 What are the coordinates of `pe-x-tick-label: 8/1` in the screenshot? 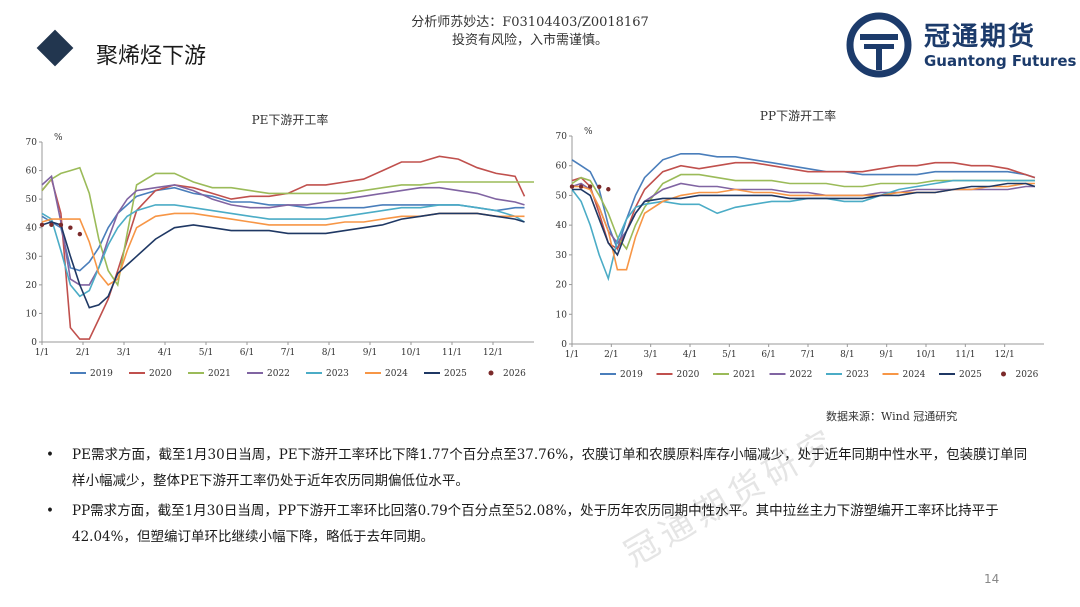 It's located at (329, 353).